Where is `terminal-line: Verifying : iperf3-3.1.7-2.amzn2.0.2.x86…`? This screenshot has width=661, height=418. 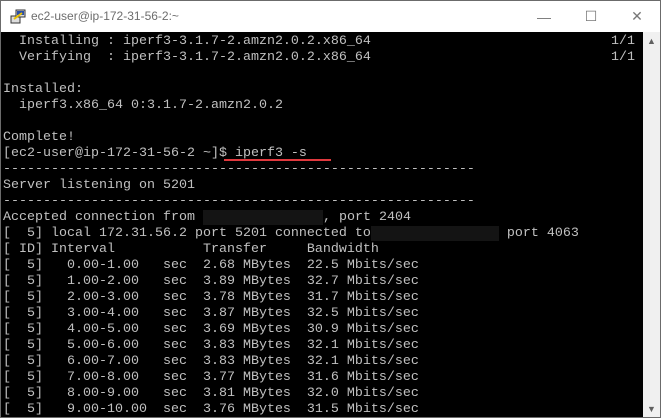 terminal-line: Verifying : iperf3-3.1.7-2.amzn2.0.2.x86… is located at coordinates (187, 58).